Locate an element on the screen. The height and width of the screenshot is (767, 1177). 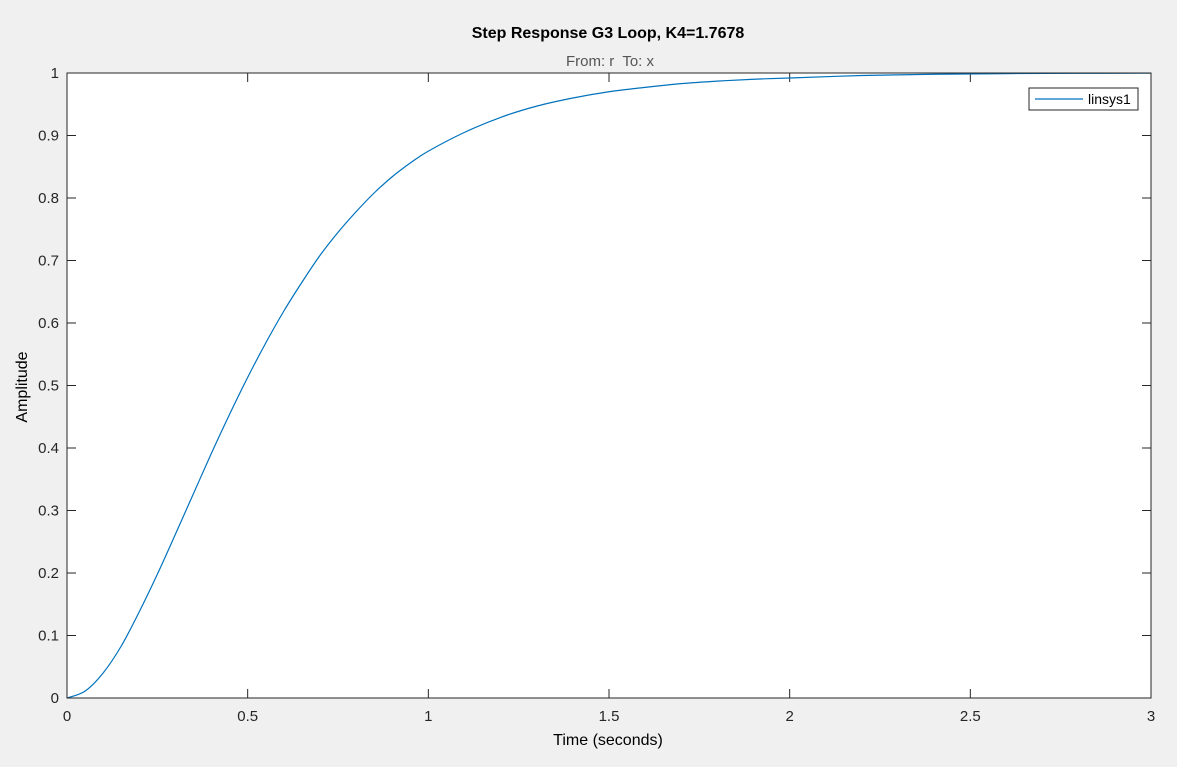
y-tick-label: 0.2 is located at coordinates (48, 573).